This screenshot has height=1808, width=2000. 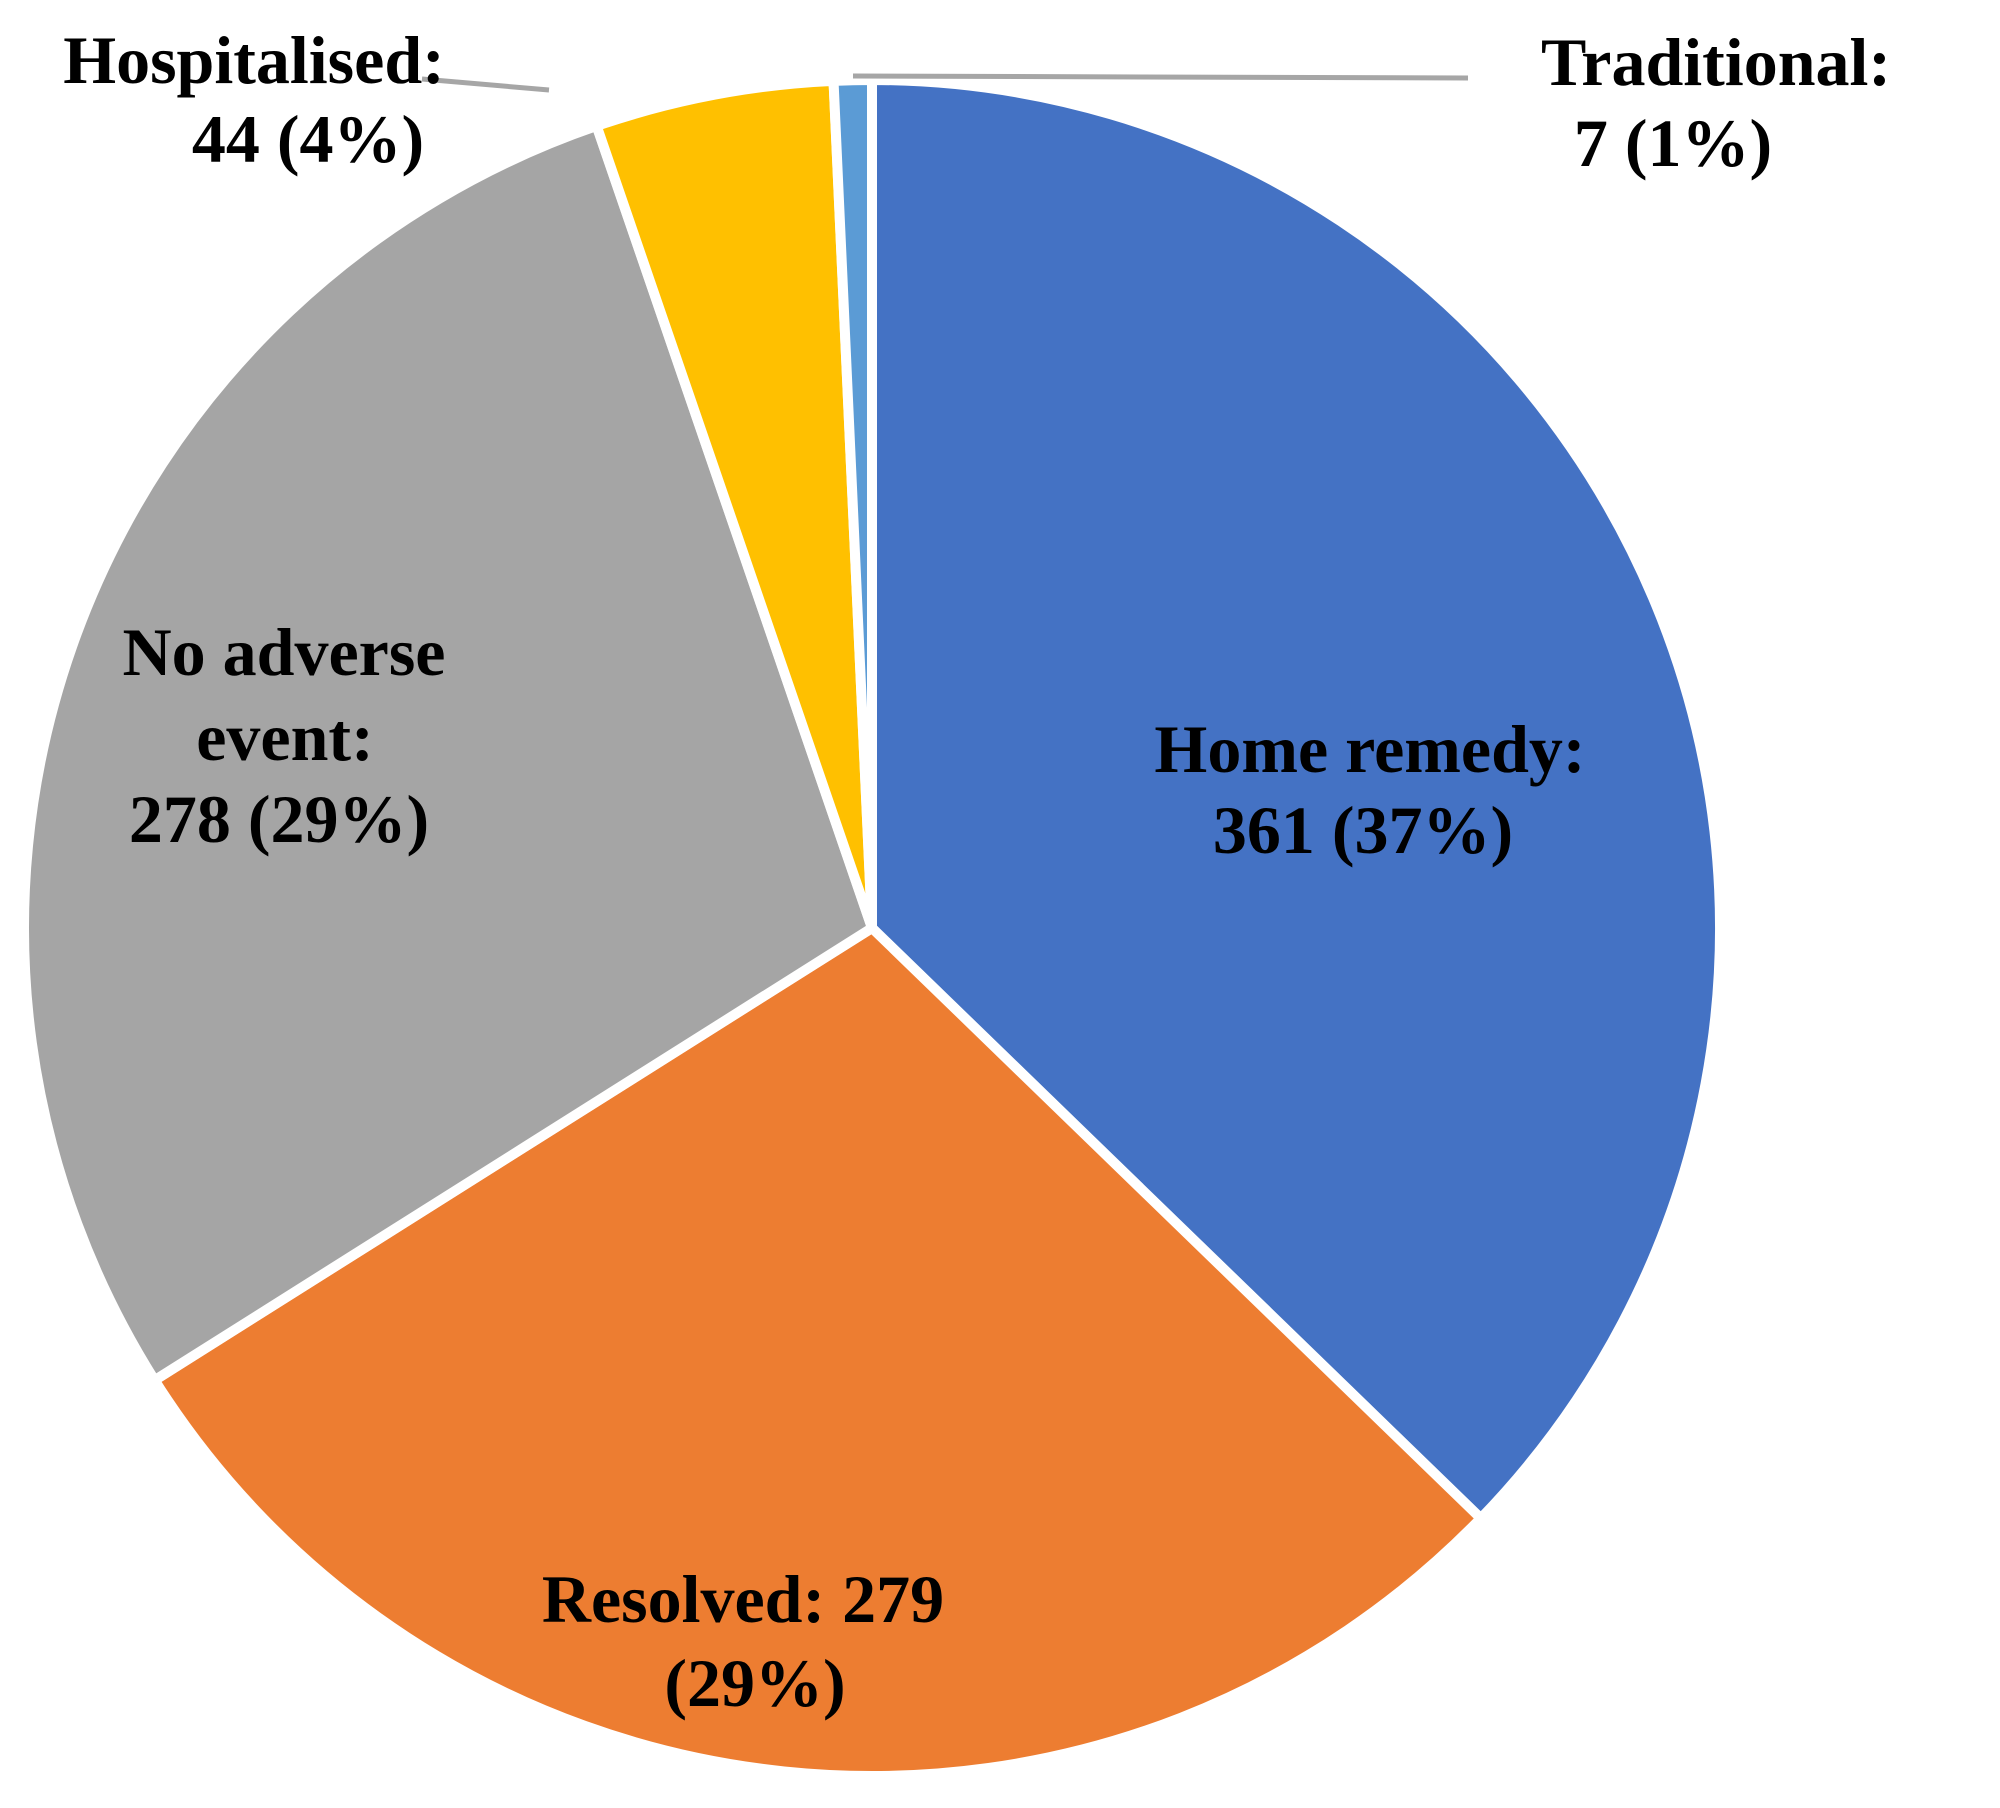 I want to click on slice-label-traditional: Traditional: 7 (1%), so click(x=1716, y=102).